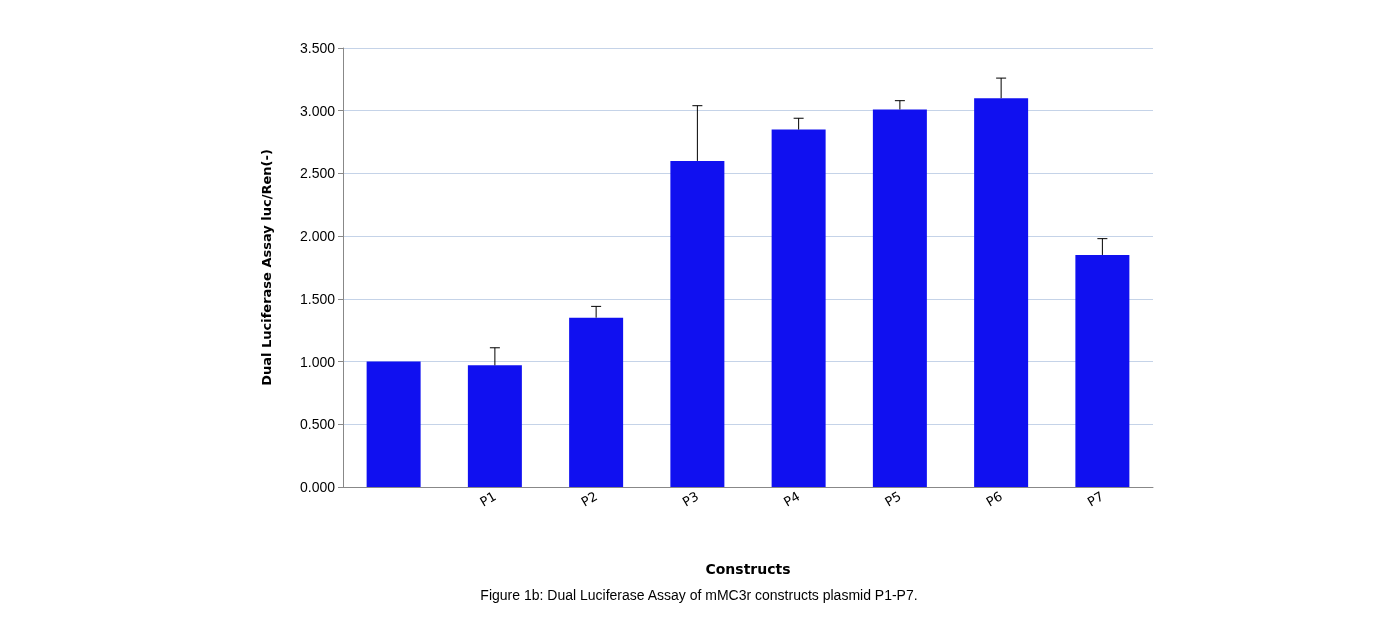 This screenshot has width=1398, height=626. Describe the element at coordinates (317, 236) in the screenshot. I see `y-tick-label: 2.000` at that location.